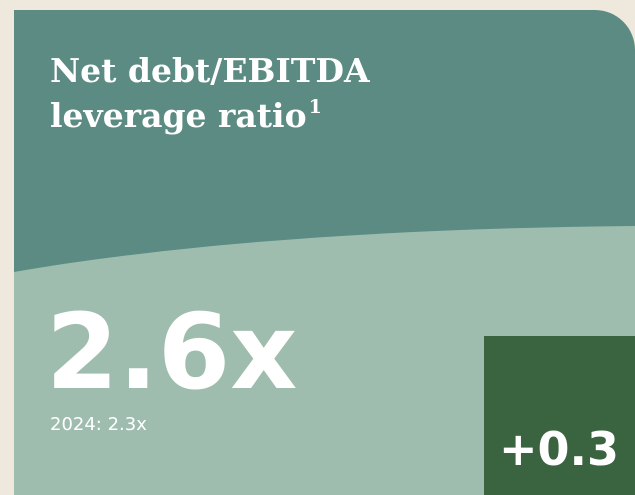  Describe the element at coordinates (171, 352) in the screenshot. I see `kpi-value: 2.6x` at that location.